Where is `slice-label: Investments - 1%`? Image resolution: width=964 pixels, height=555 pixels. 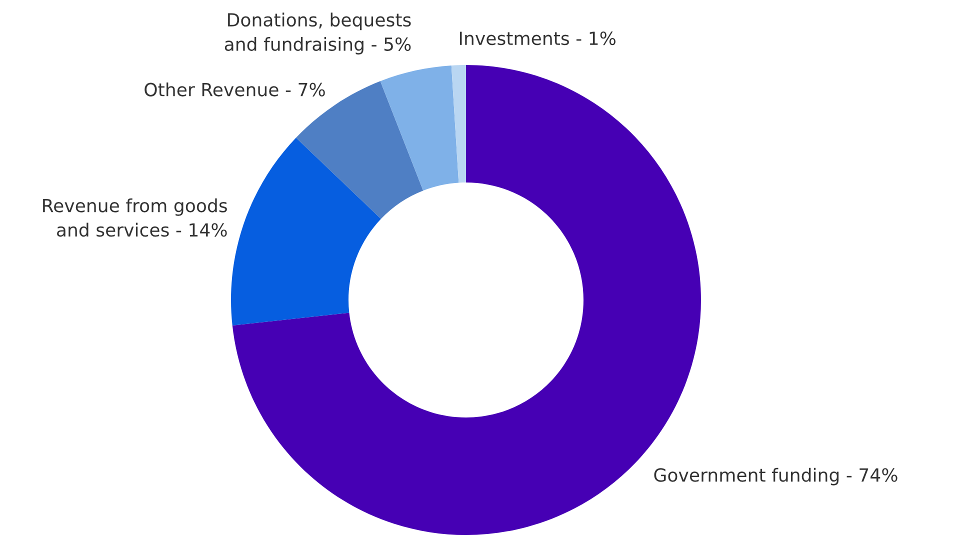
slice-label: Investments - 1% is located at coordinates (538, 39).